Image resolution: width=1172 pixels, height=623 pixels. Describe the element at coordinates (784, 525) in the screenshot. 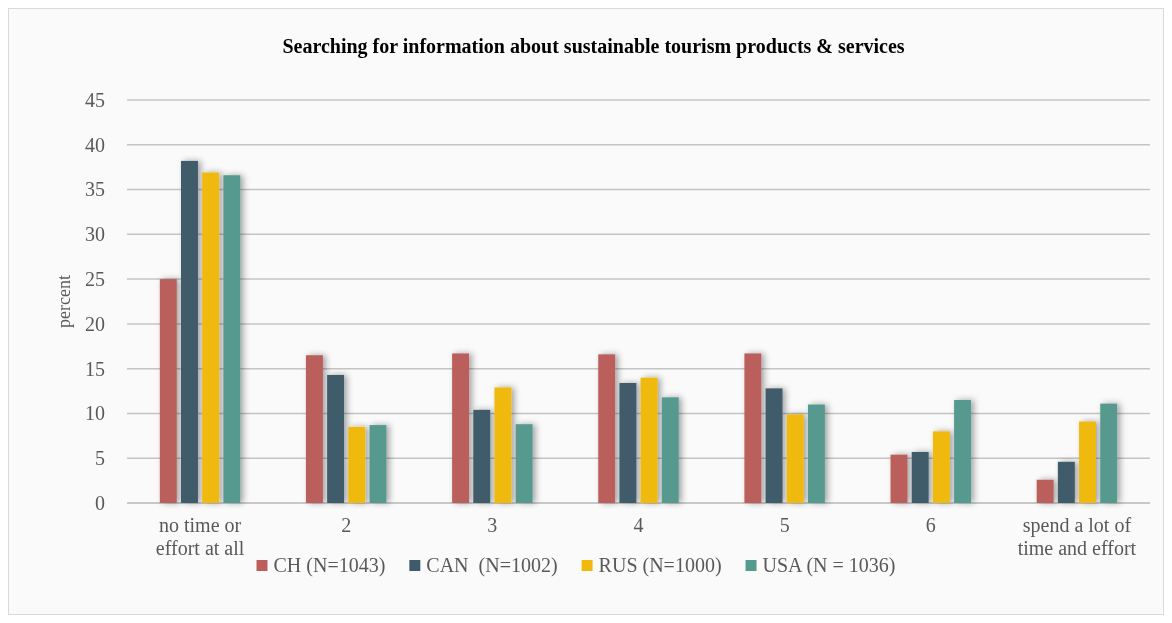

I see `x-tick-label: 5` at that location.